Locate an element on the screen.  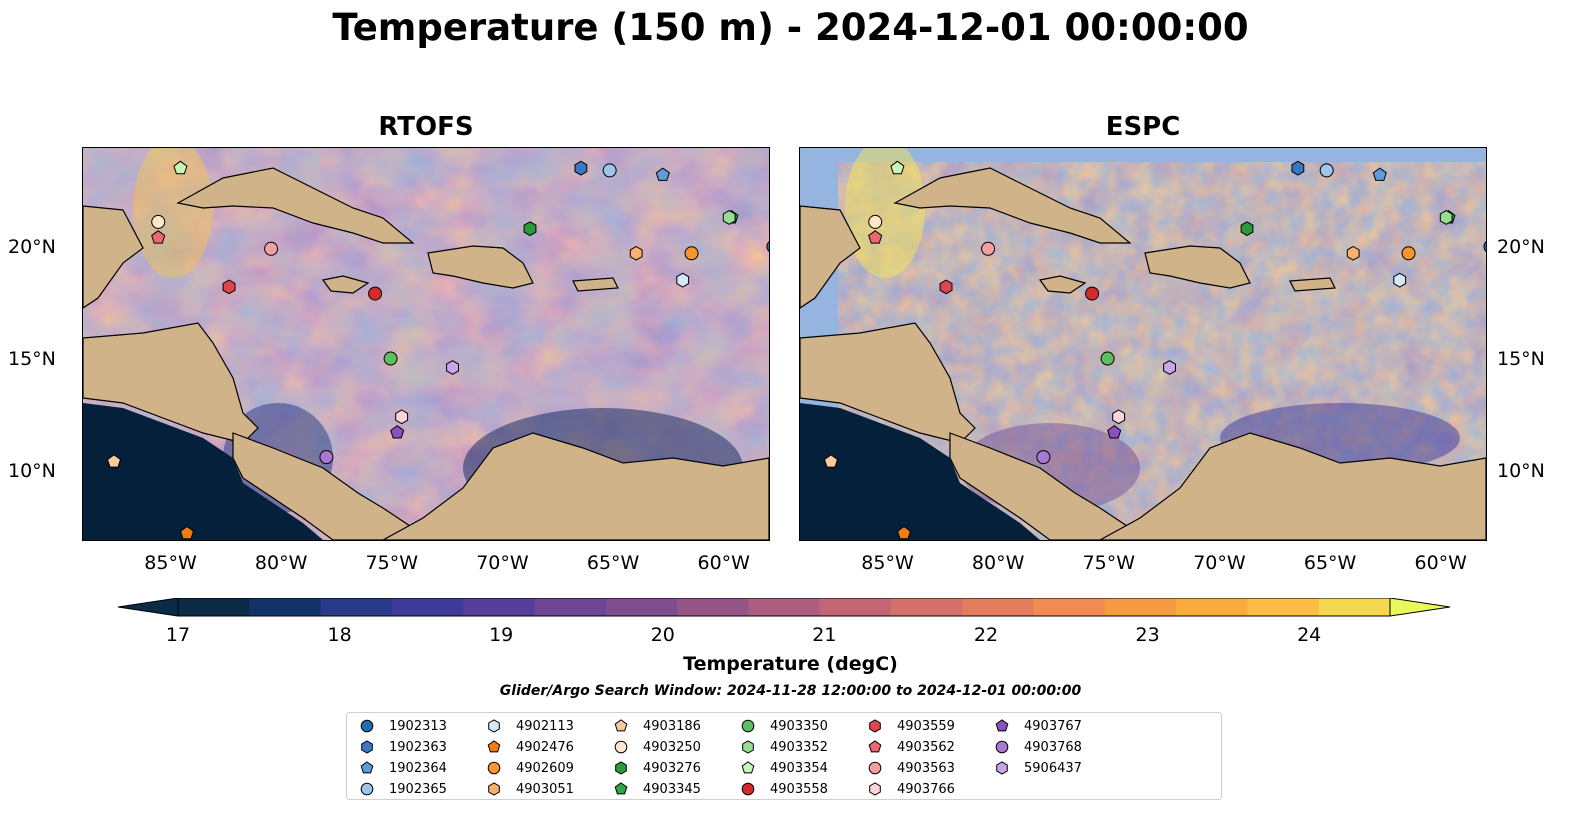
legend-label: 4902113 is located at coordinates (545, 726).